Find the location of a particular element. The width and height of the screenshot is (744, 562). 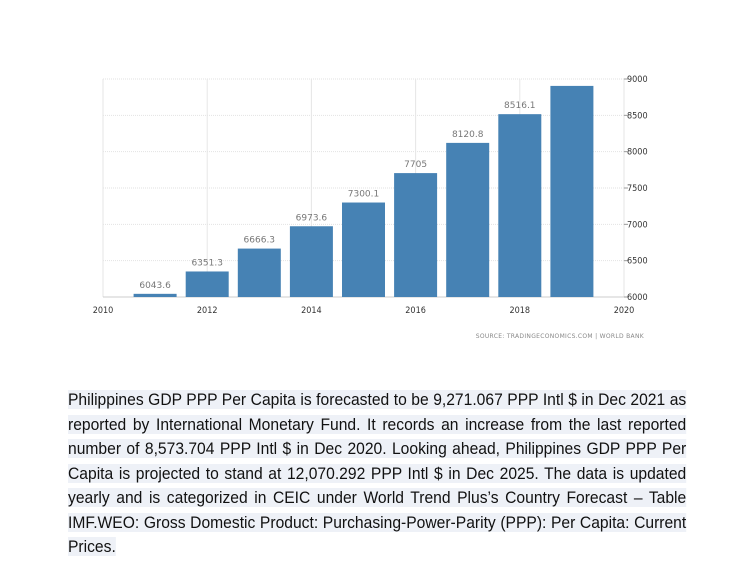

x-tick-label: 2014 is located at coordinates (311, 311).